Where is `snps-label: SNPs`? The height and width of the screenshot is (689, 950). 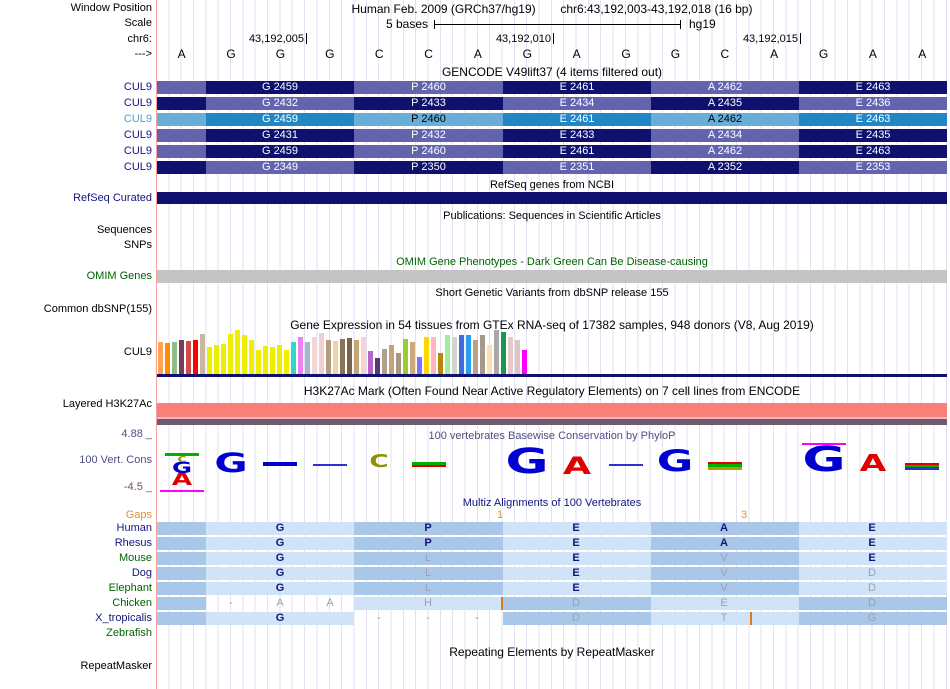
snps-label: SNPs is located at coordinates (137, 245).